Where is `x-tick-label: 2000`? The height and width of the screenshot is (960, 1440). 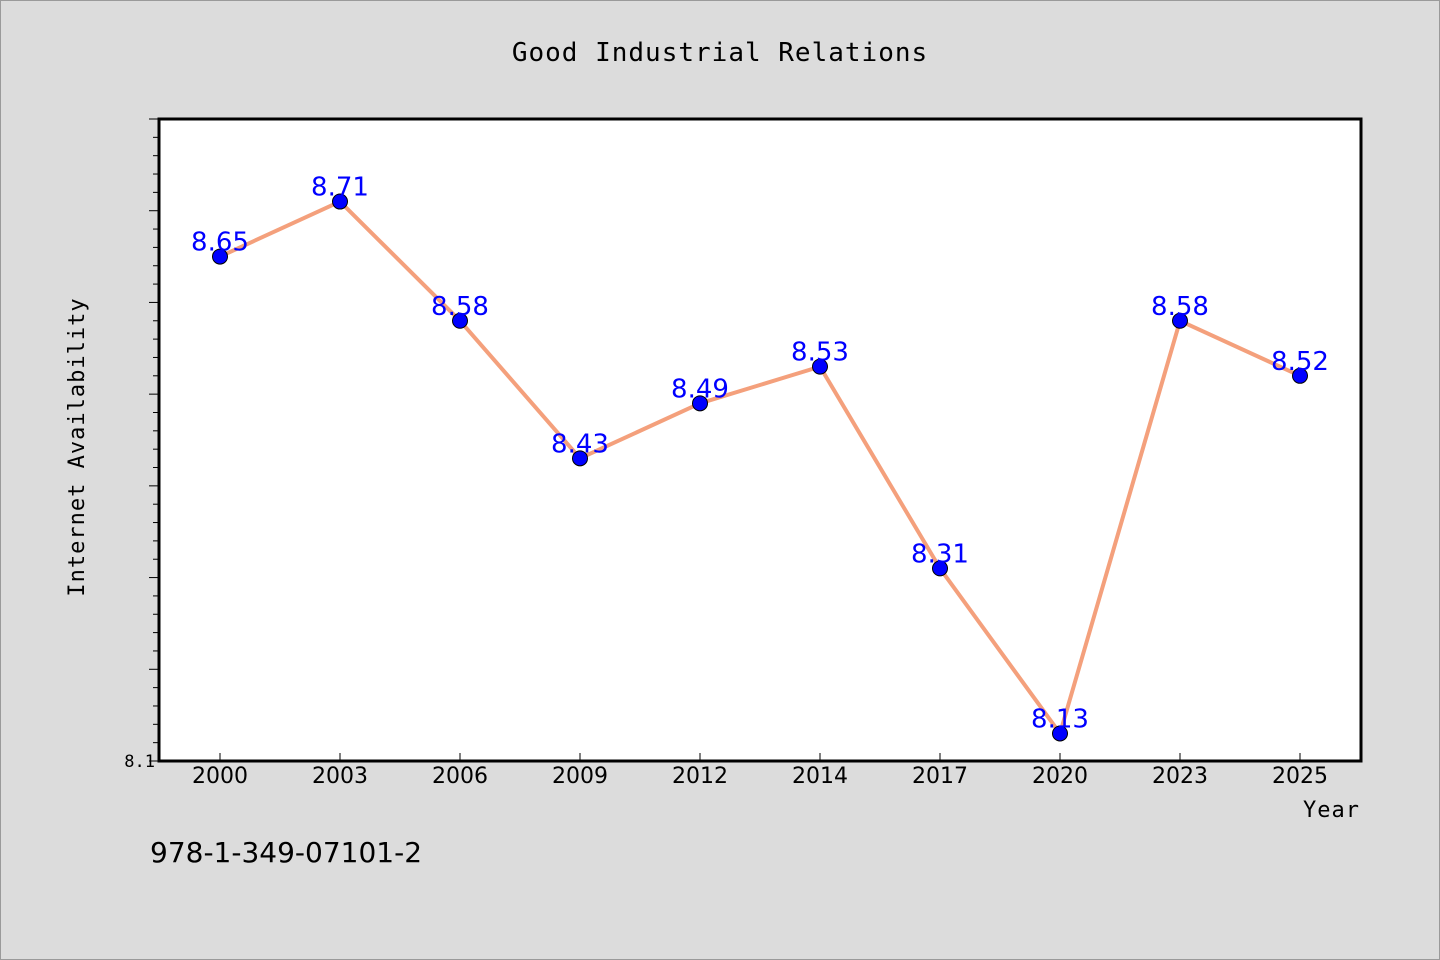
x-tick-label: 2000 is located at coordinates (220, 776).